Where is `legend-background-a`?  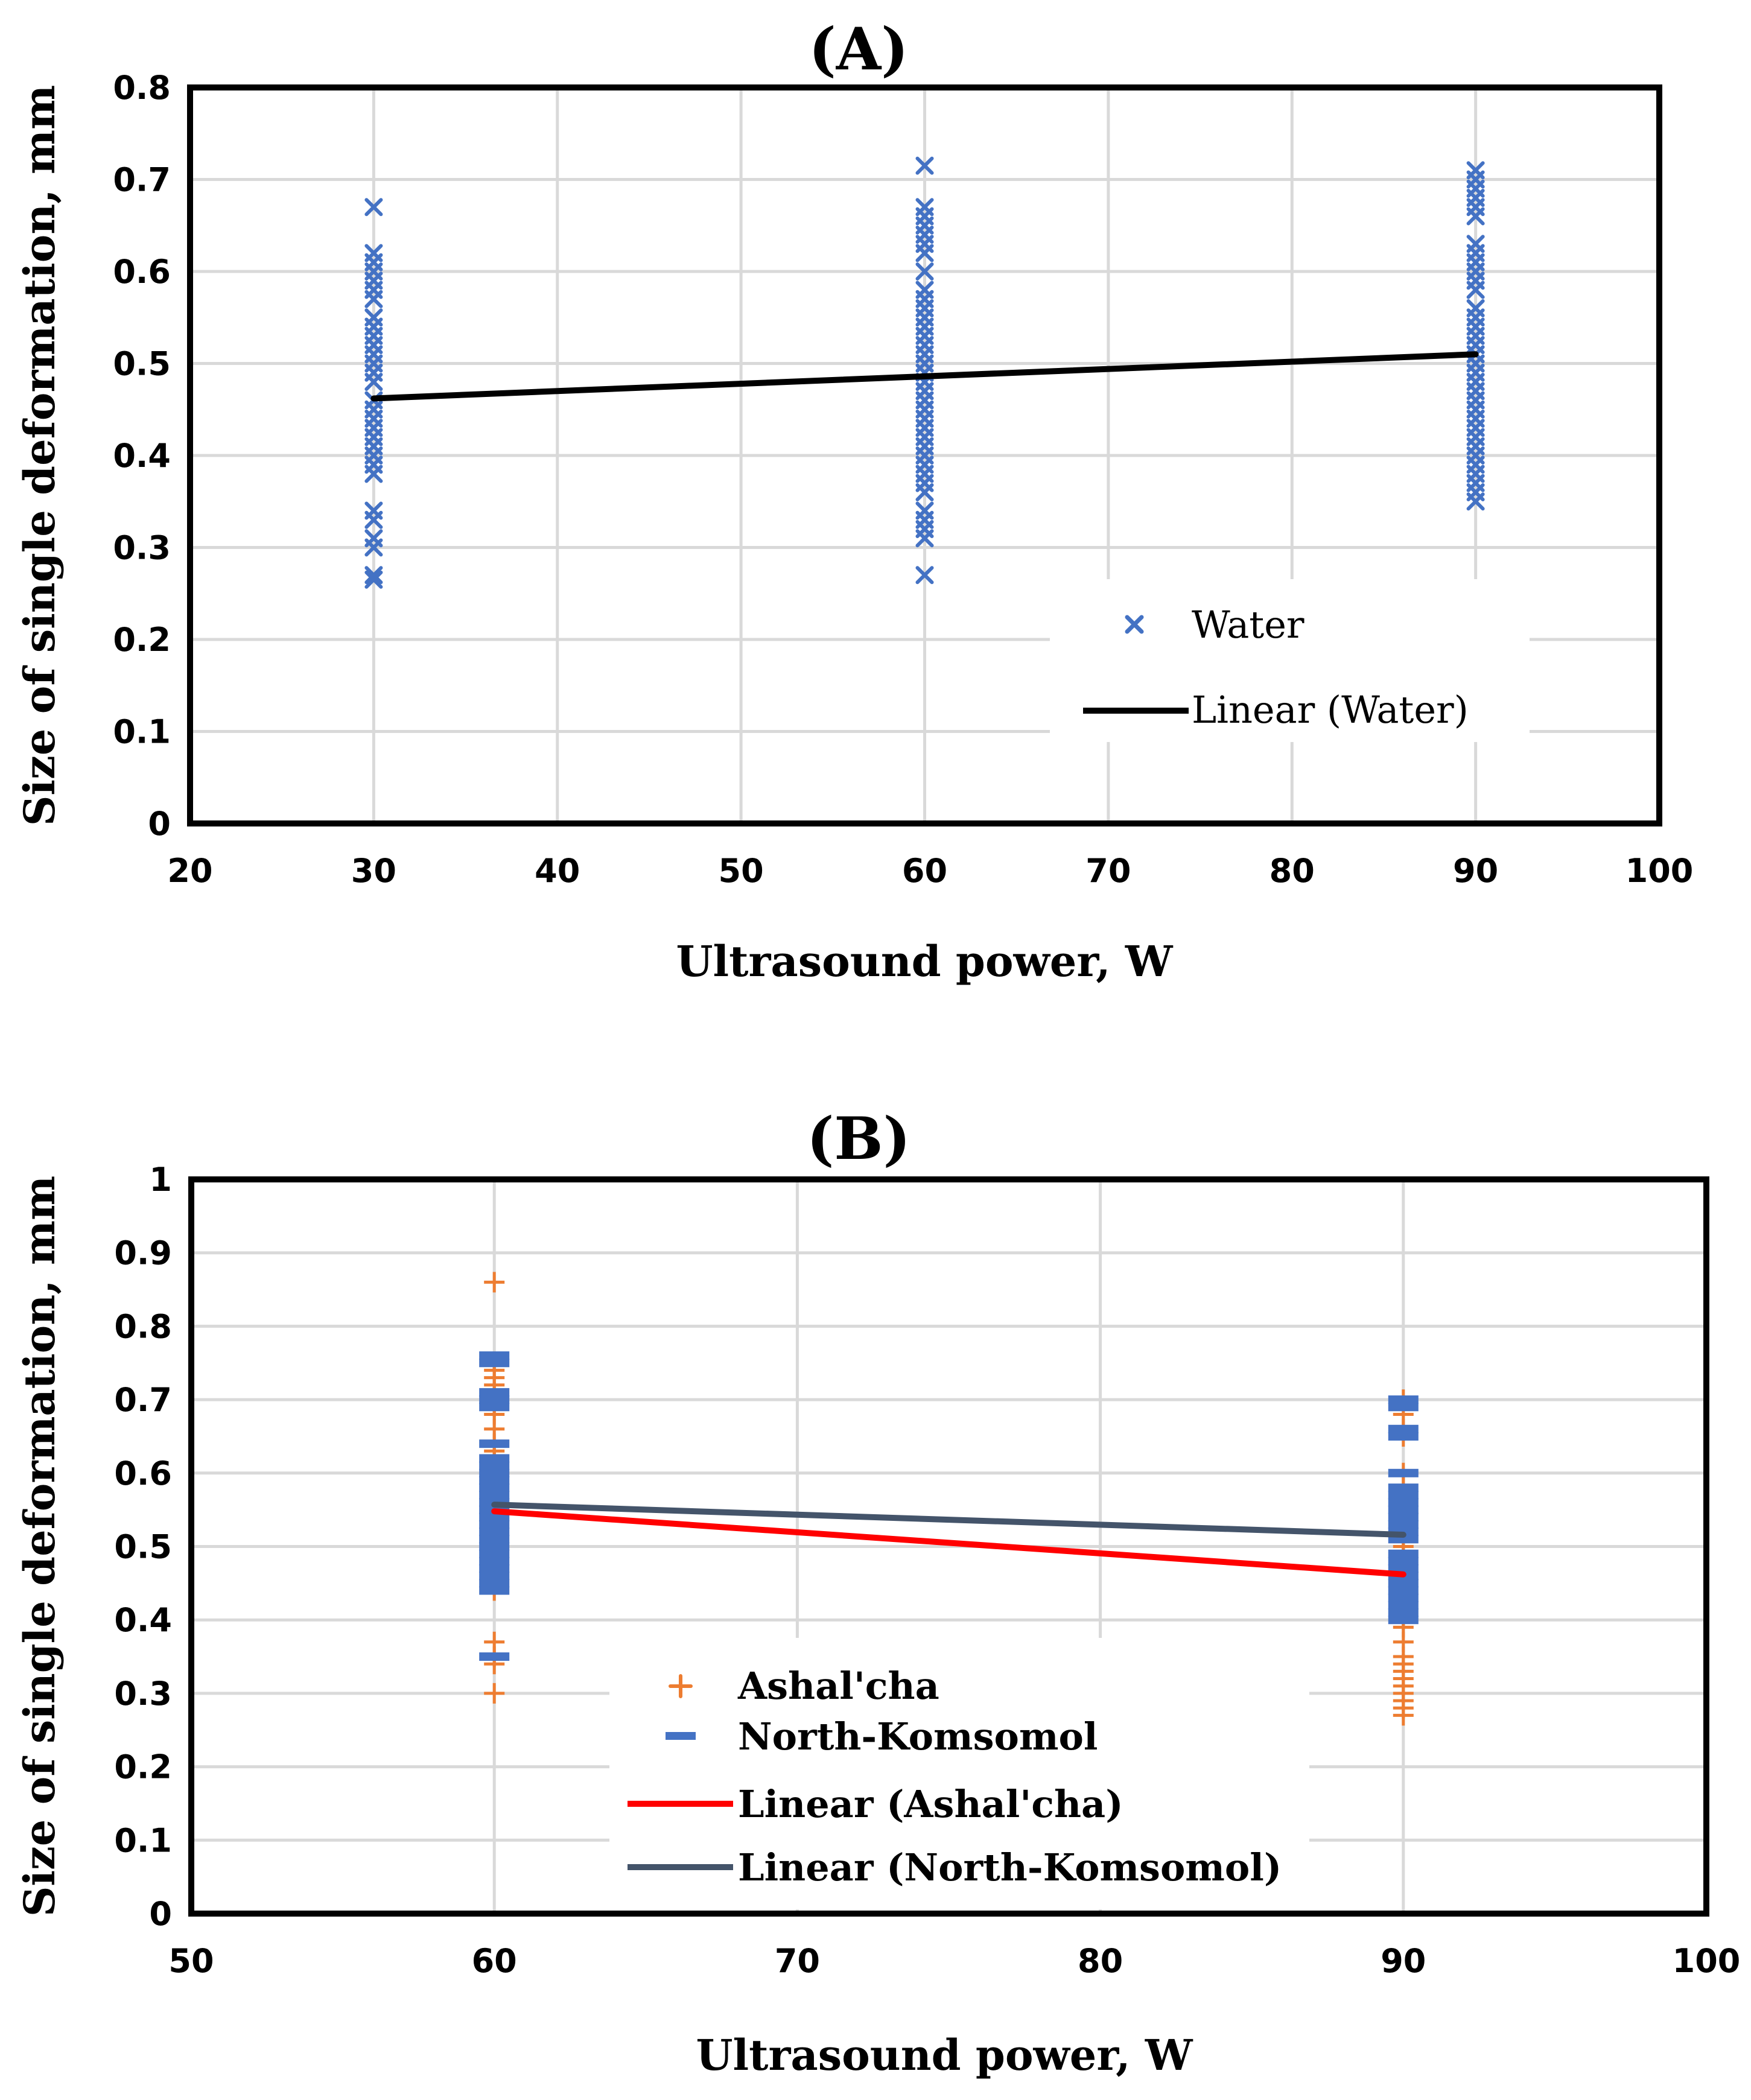
legend-background-a is located at coordinates (1290, 660).